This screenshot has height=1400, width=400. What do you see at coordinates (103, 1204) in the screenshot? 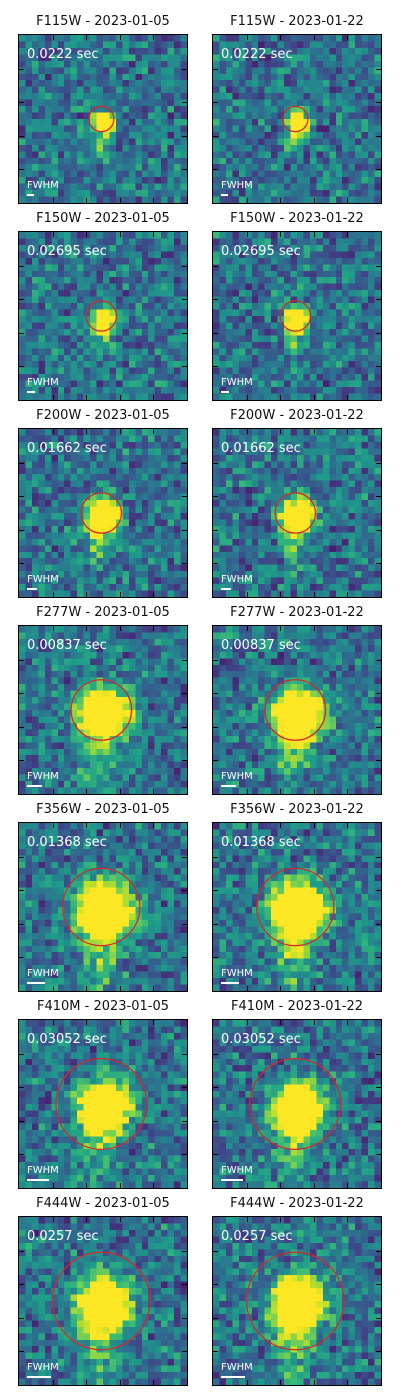
I see `cutout-title: F444W - 2023-01-05` at bounding box center [103, 1204].